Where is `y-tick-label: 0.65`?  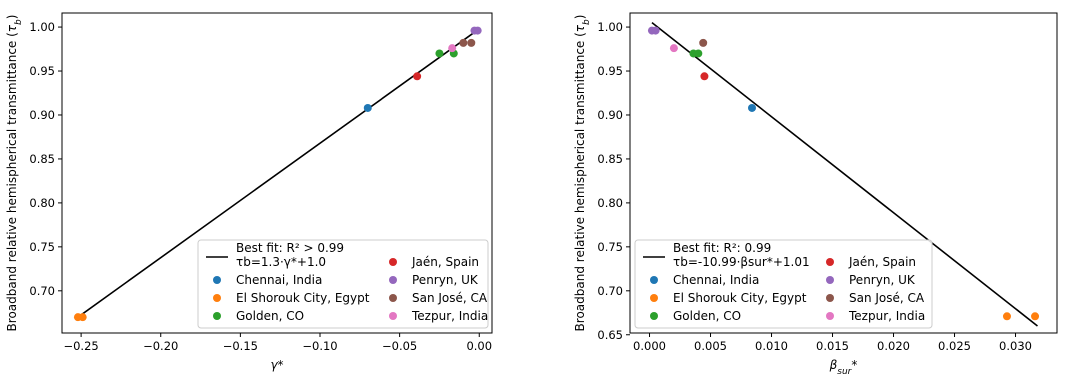 y-tick-label: 0.65 is located at coordinates (610, 335).